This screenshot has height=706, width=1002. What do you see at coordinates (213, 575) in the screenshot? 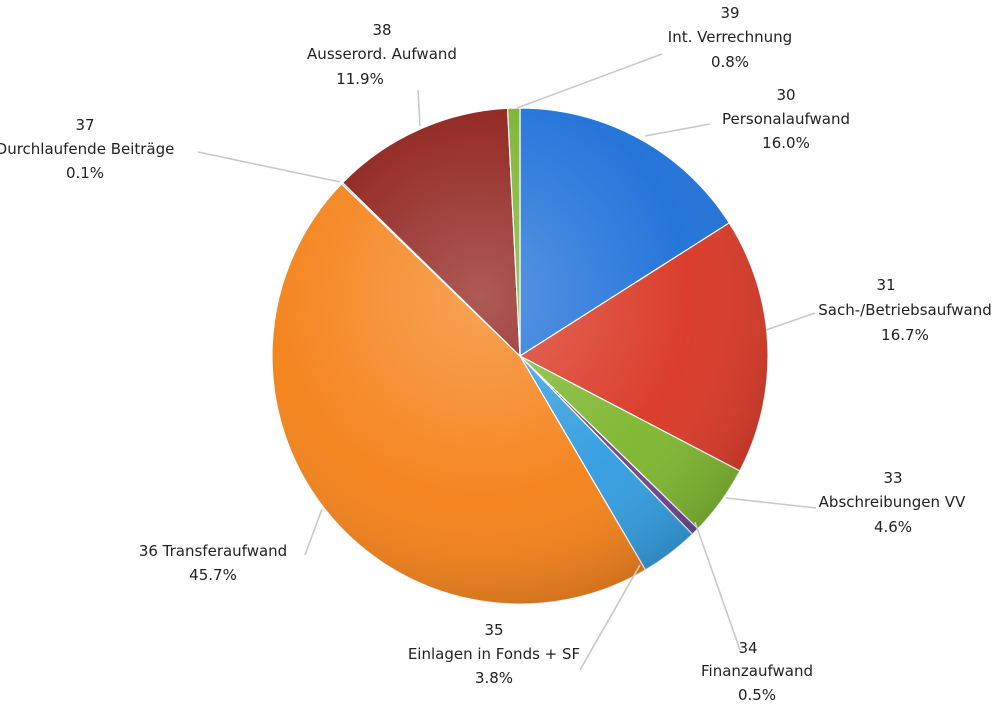
I see `slice-label-36-pct: 45.7%` at bounding box center [213, 575].